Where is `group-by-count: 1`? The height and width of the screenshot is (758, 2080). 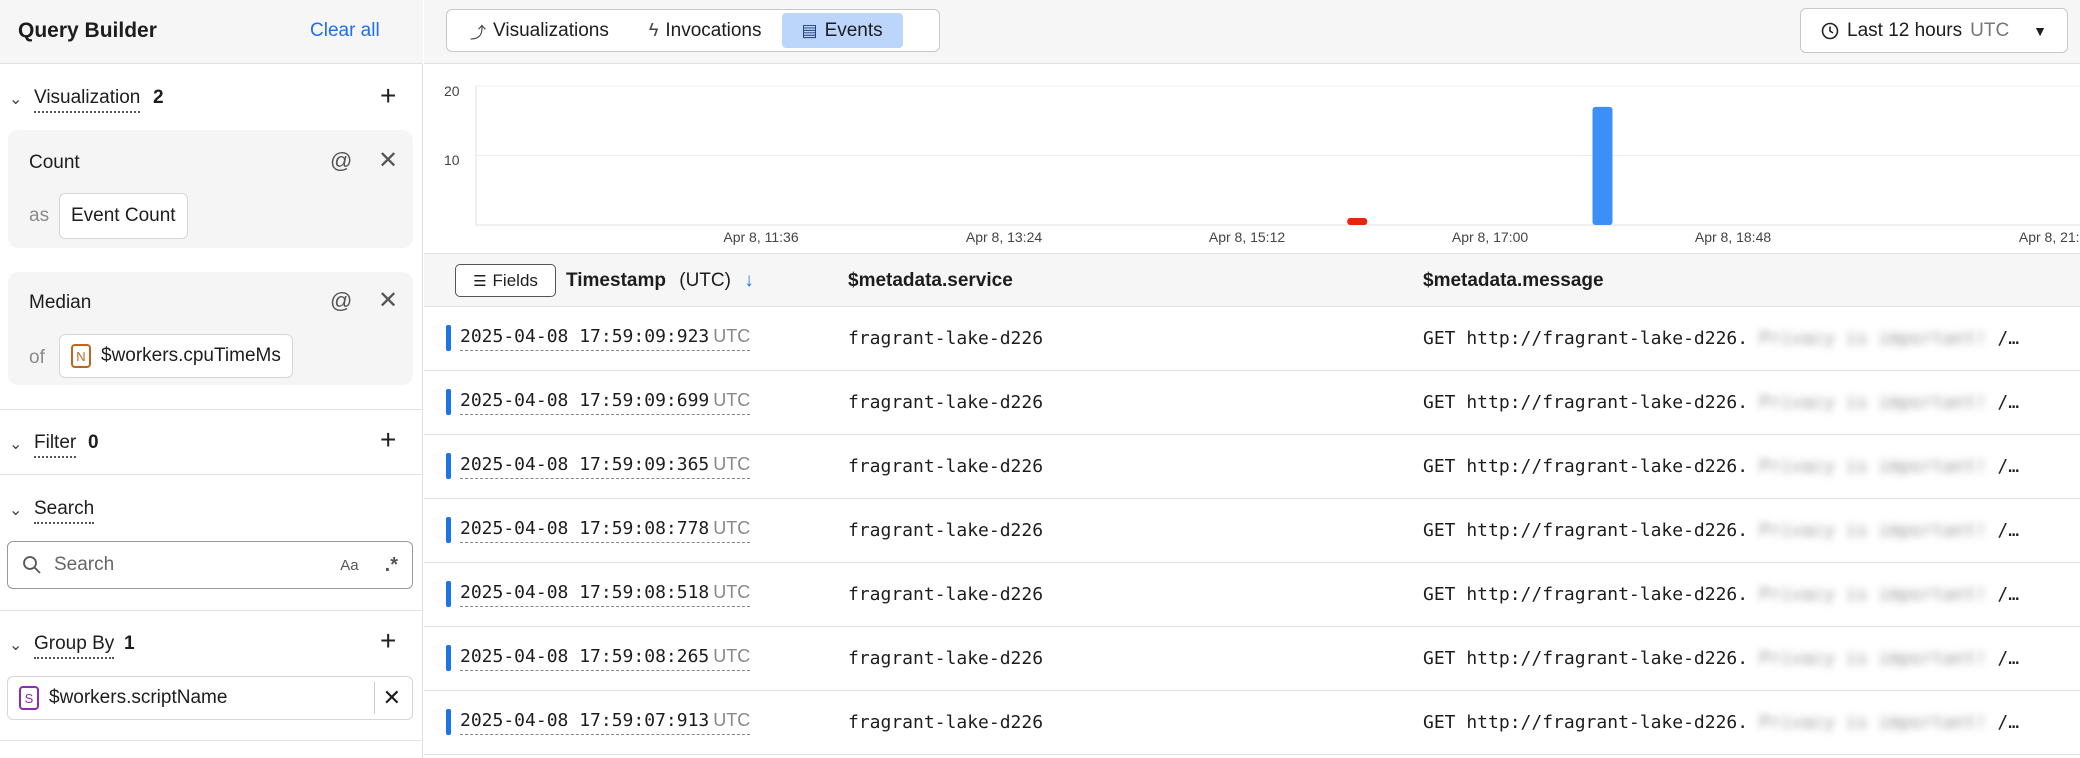 group-by-count: 1 is located at coordinates (129, 643).